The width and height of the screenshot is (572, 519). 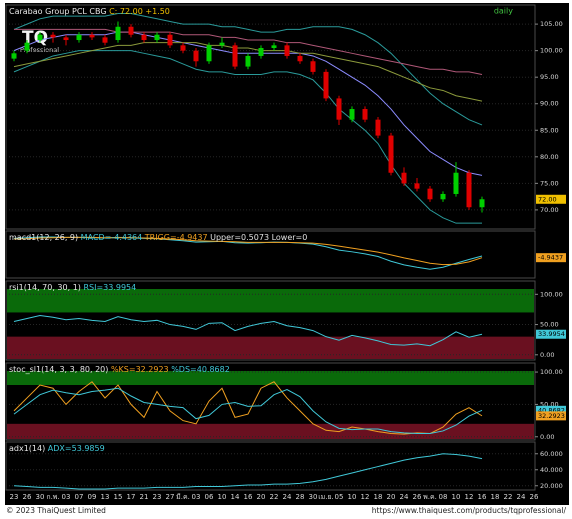 What do you see at coordinates (39, 50) in the screenshot?
I see `logo-text: Professional` at bounding box center [39, 50].